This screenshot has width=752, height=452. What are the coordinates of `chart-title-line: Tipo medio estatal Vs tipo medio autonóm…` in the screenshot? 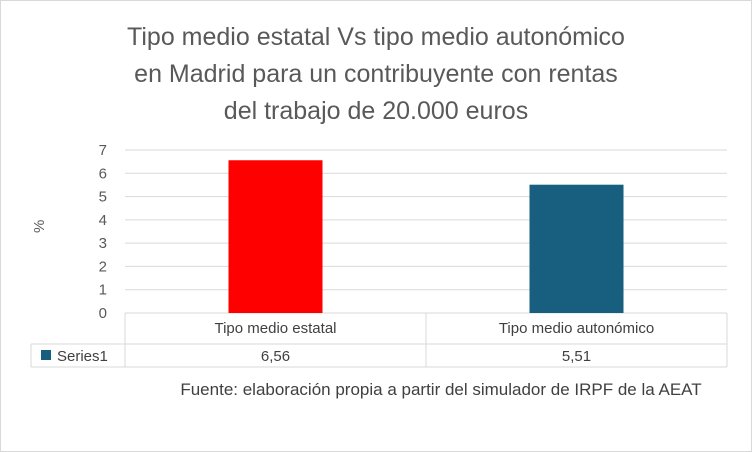 It's located at (376, 37).